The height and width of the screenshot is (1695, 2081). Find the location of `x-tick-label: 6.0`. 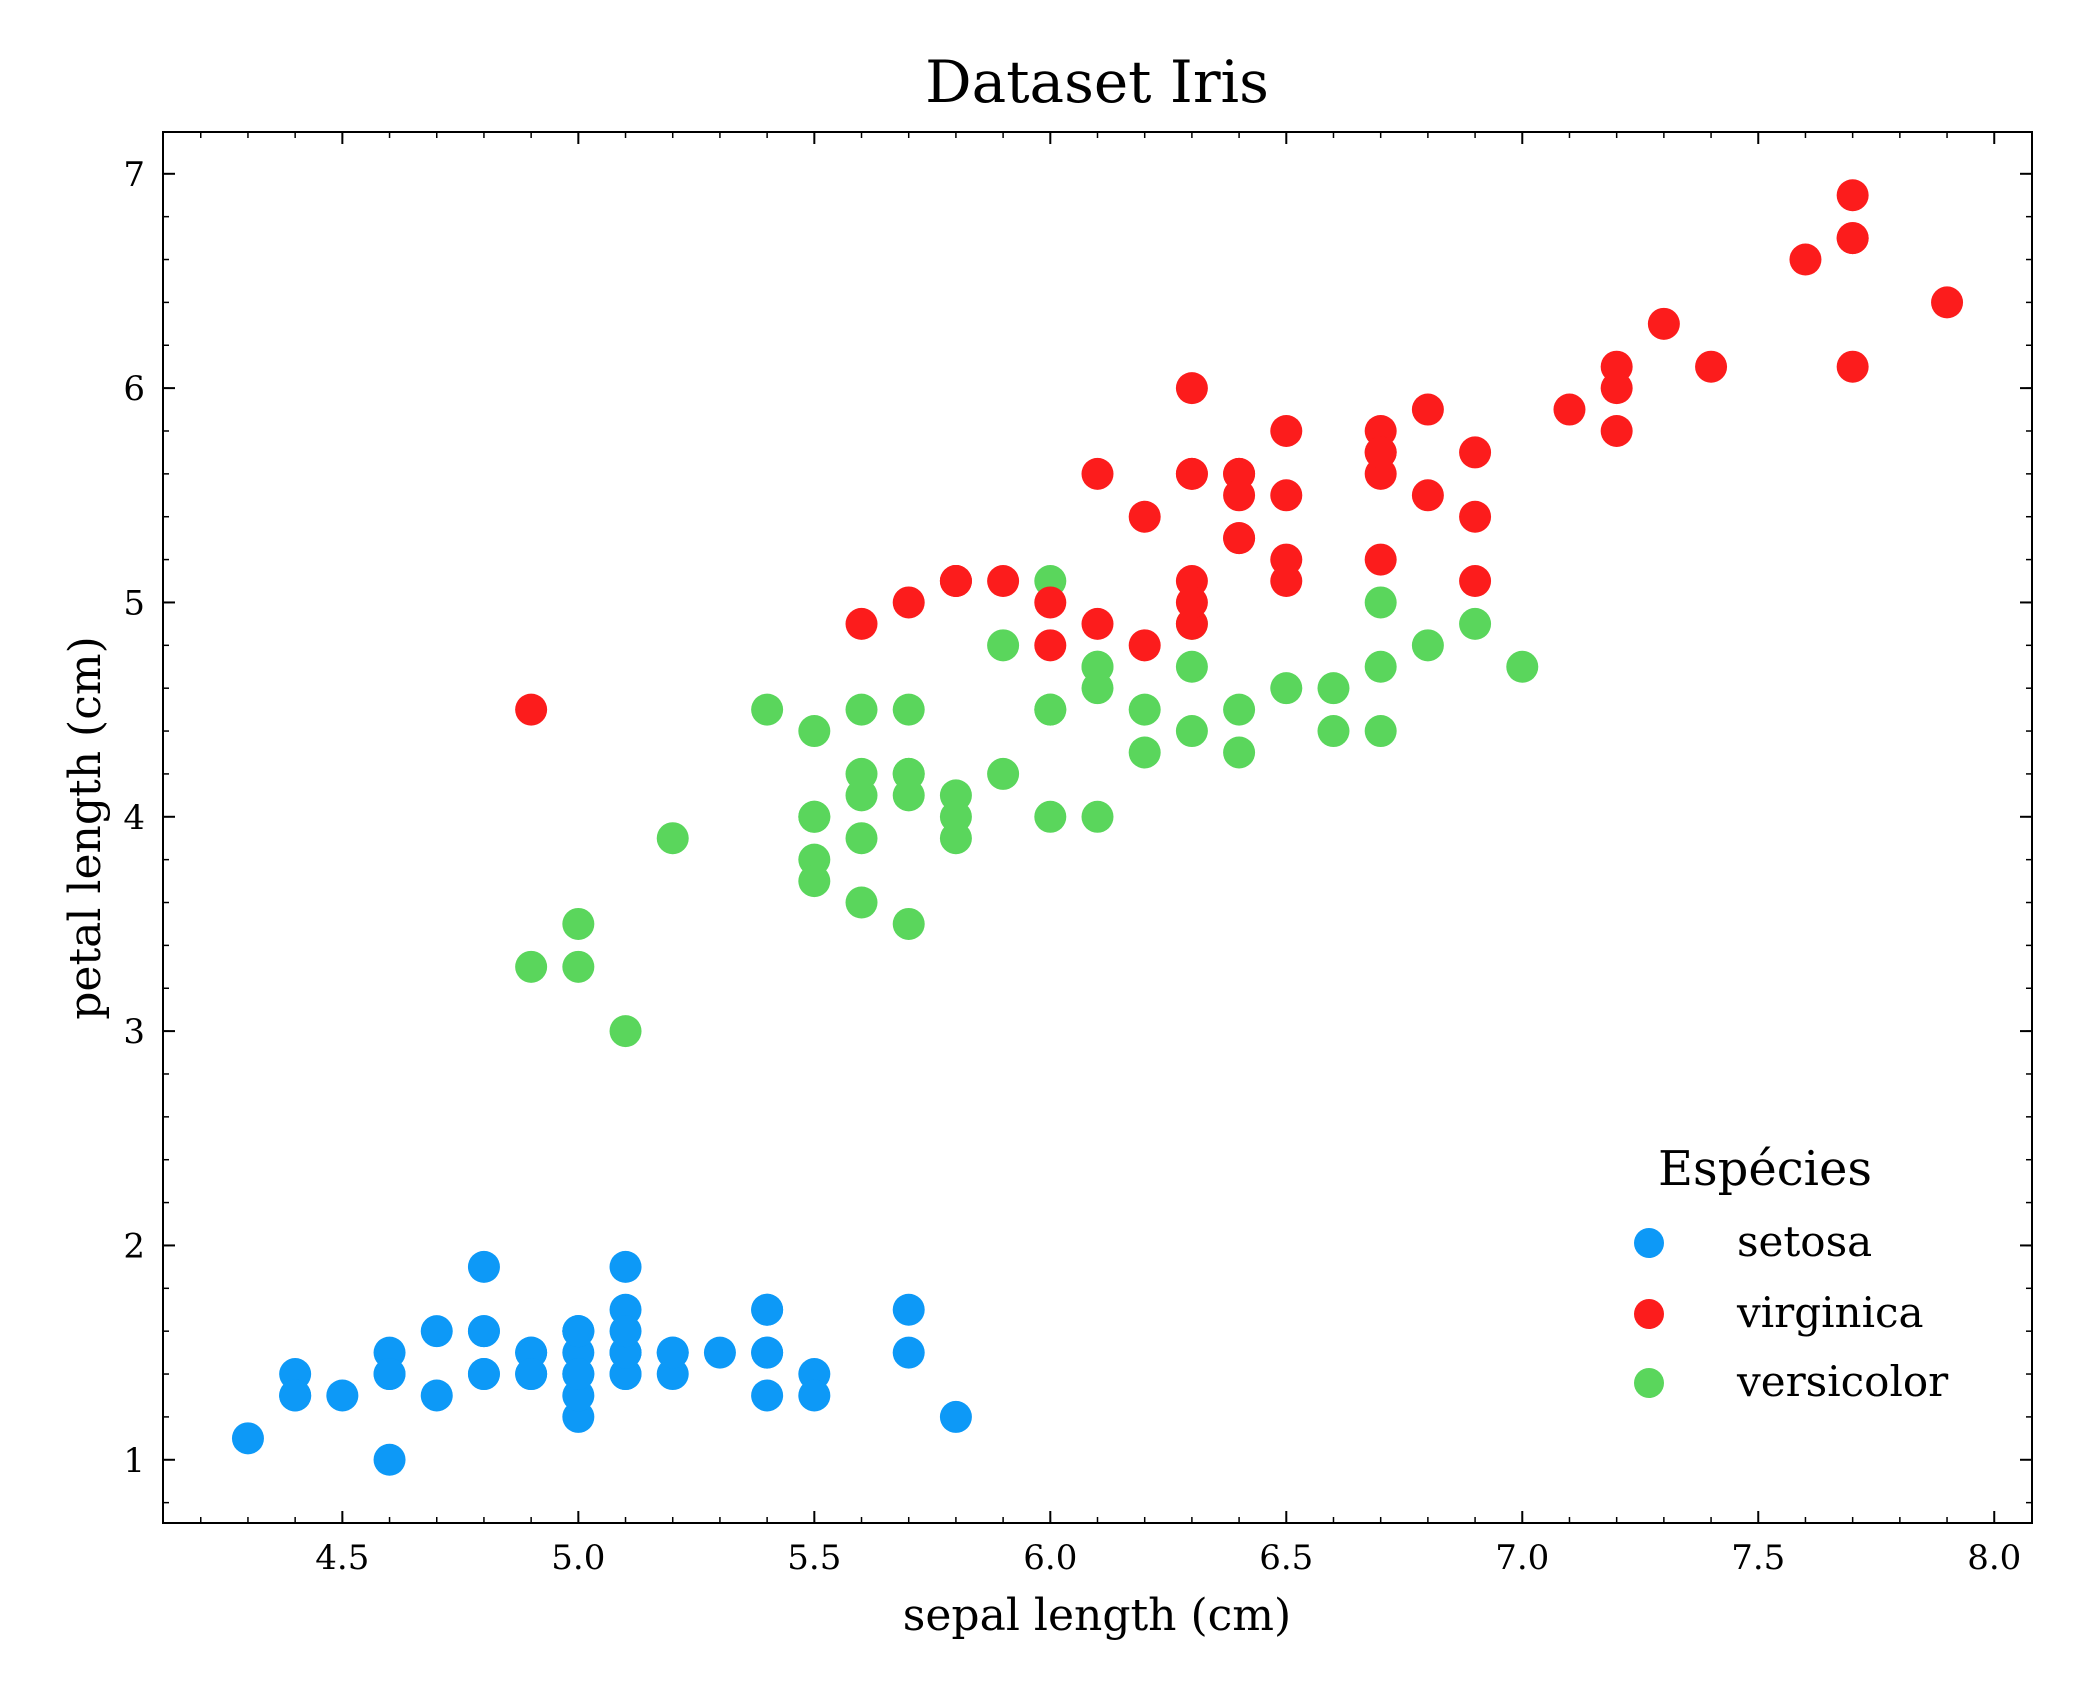

x-tick-label: 6.0 is located at coordinates (1050, 1558).